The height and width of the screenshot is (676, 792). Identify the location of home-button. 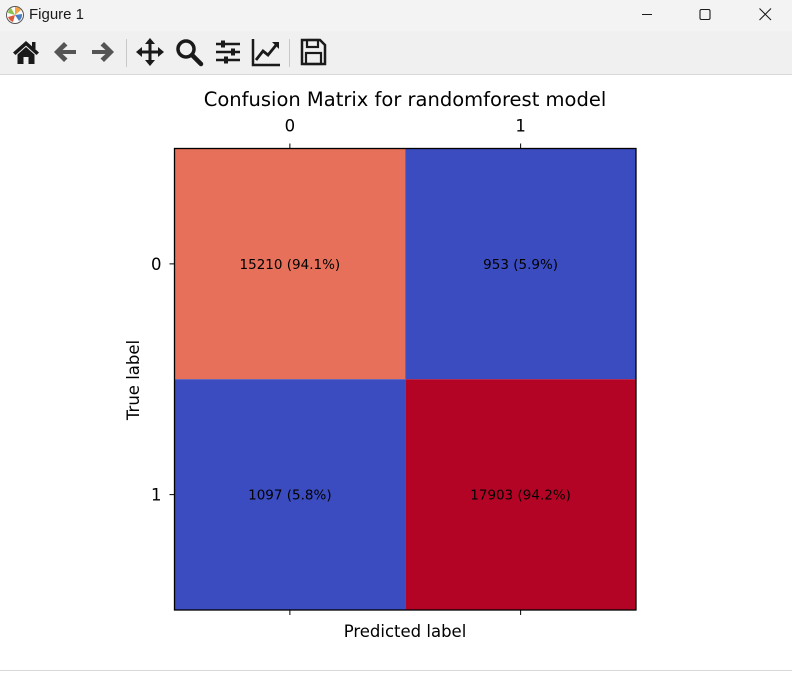
(26, 52).